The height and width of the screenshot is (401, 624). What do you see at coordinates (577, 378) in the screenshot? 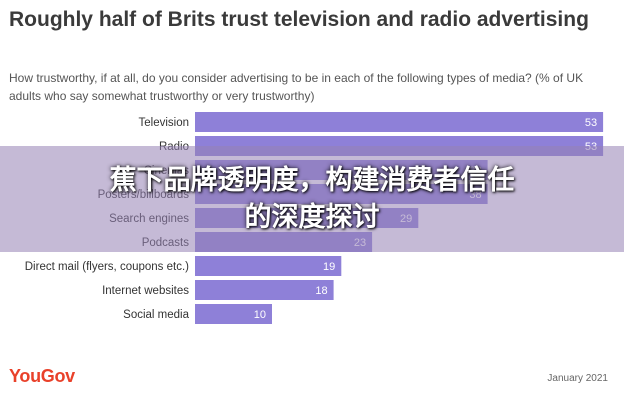
I see `publication-date: January 2021` at bounding box center [577, 378].